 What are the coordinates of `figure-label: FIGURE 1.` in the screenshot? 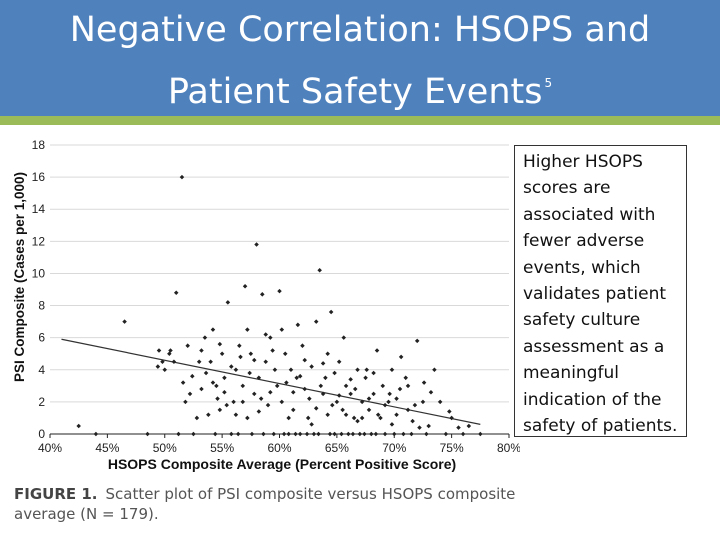 It's located at (56, 494).